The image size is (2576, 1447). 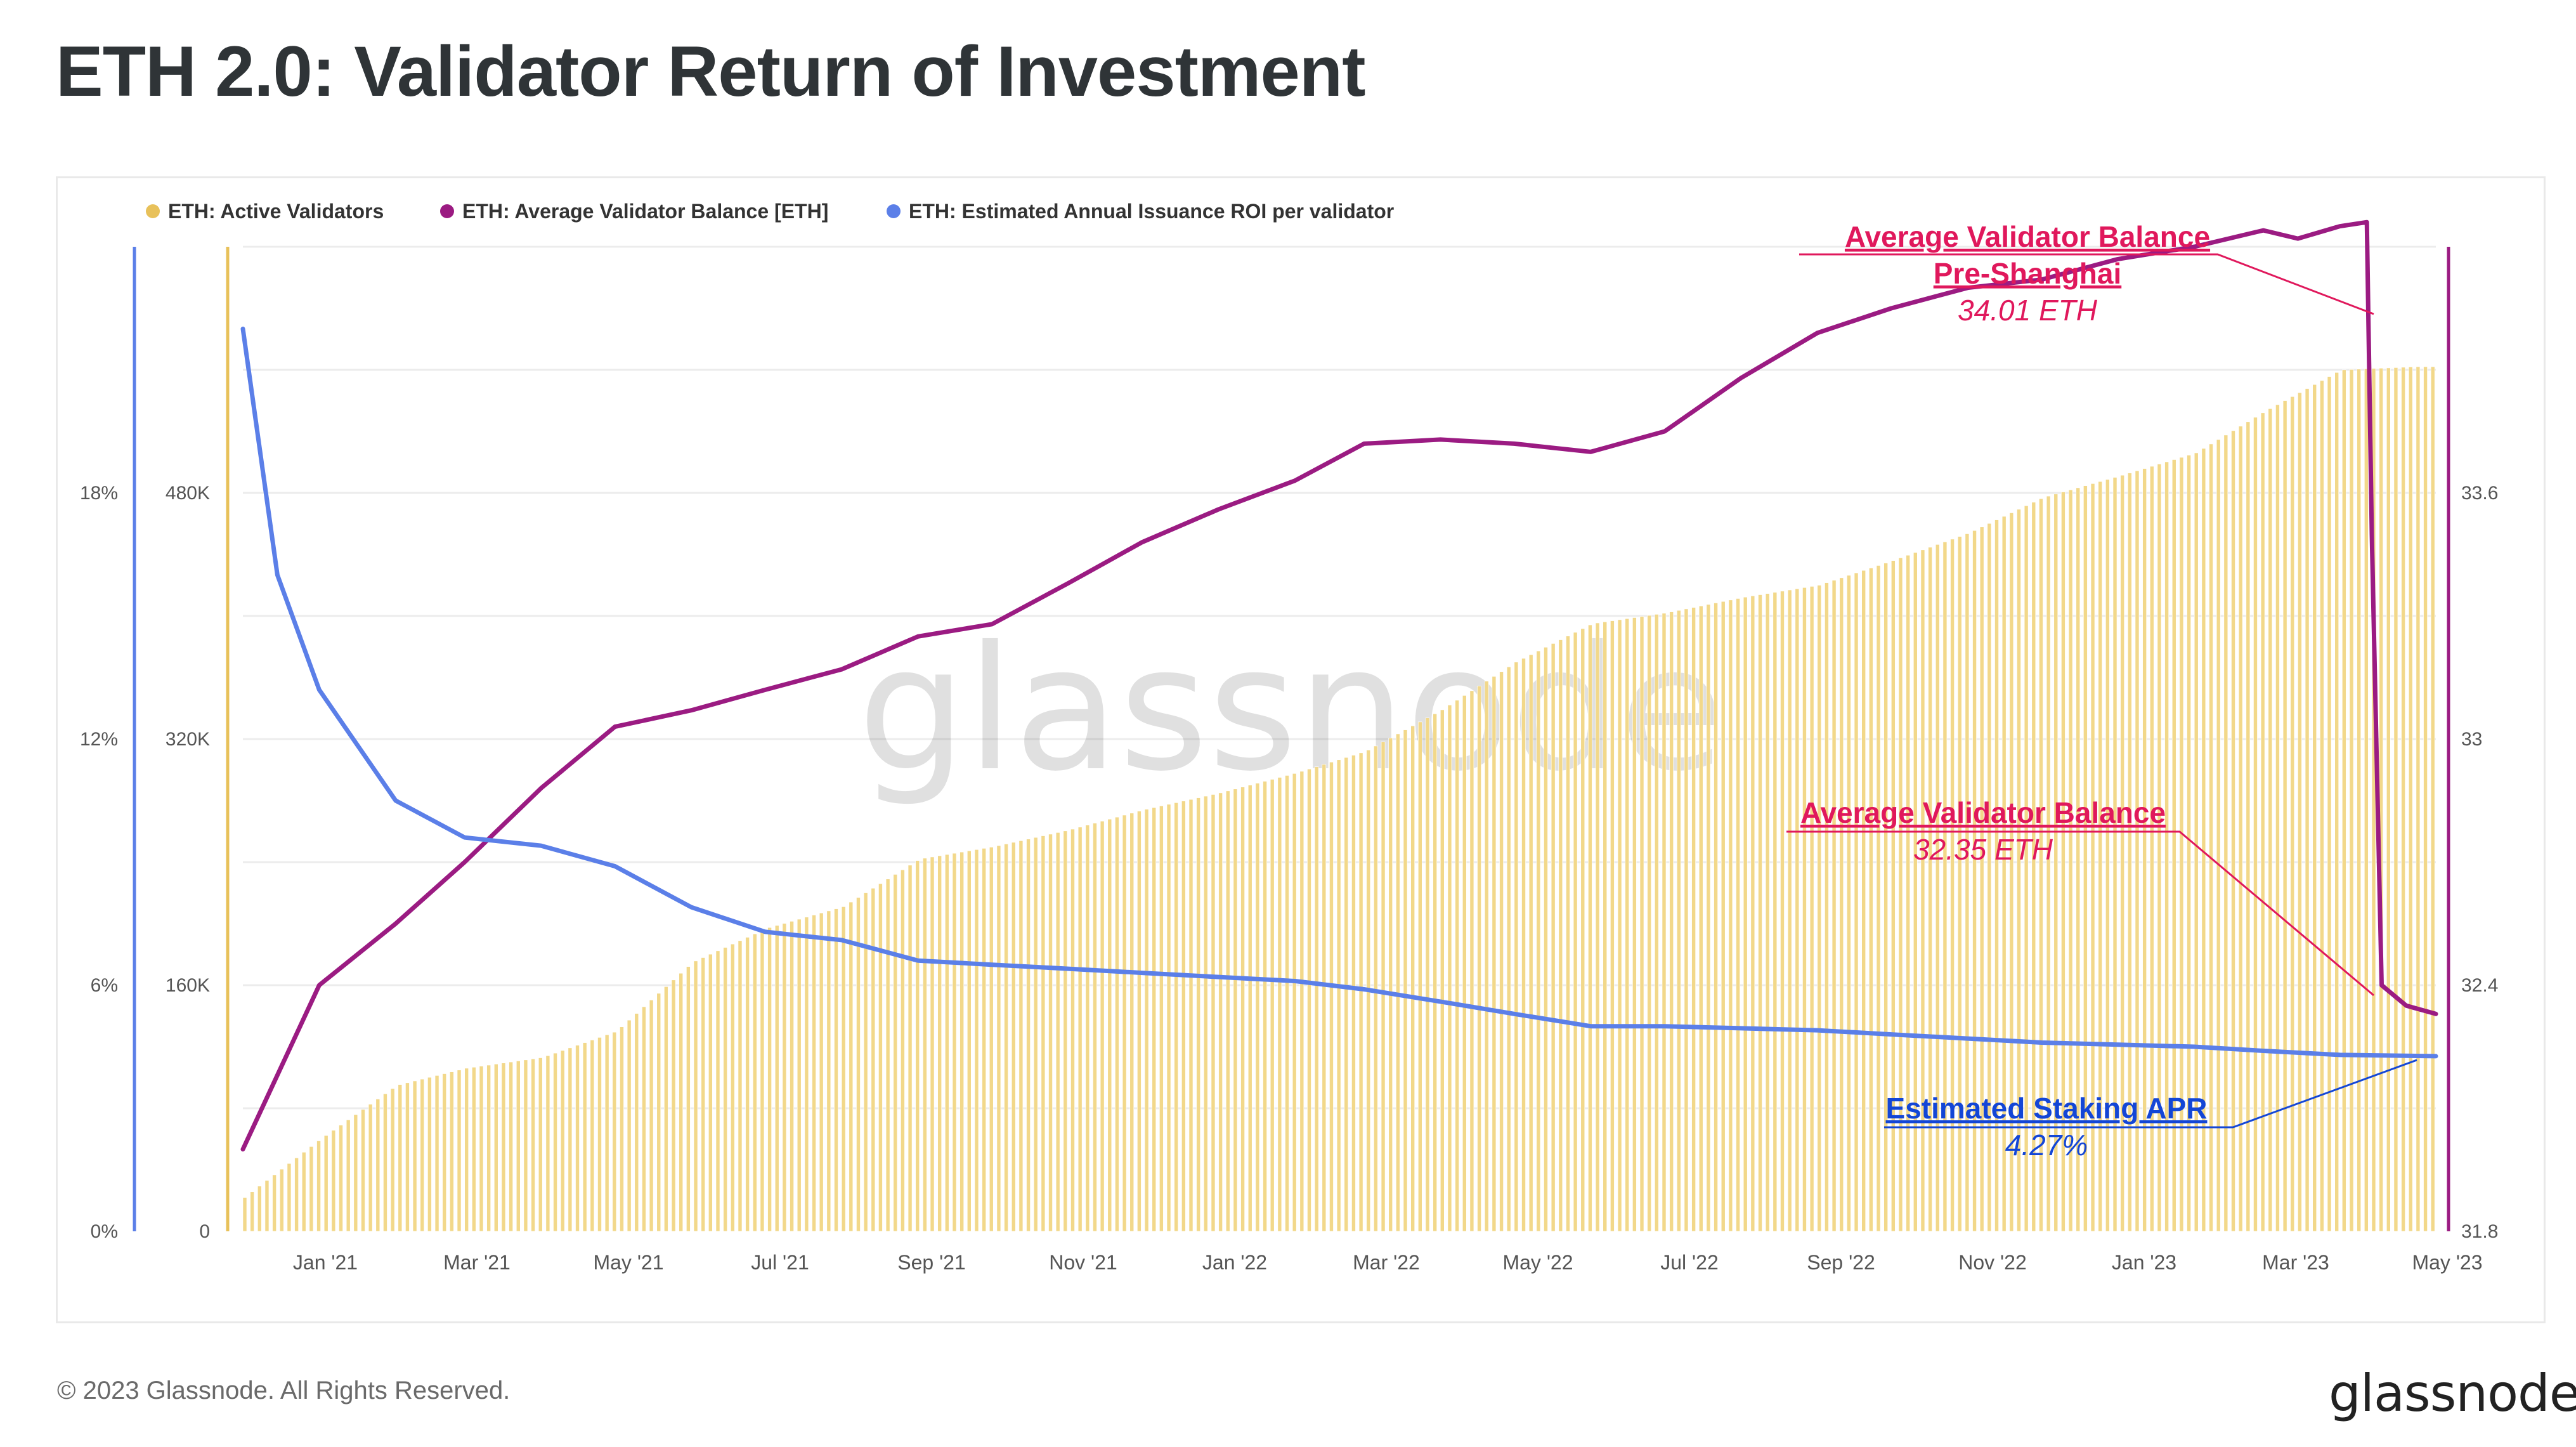 What do you see at coordinates (1234, 1262) in the screenshot?
I see `x-tick-label: Jan '22` at bounding box center [1234, 1262].